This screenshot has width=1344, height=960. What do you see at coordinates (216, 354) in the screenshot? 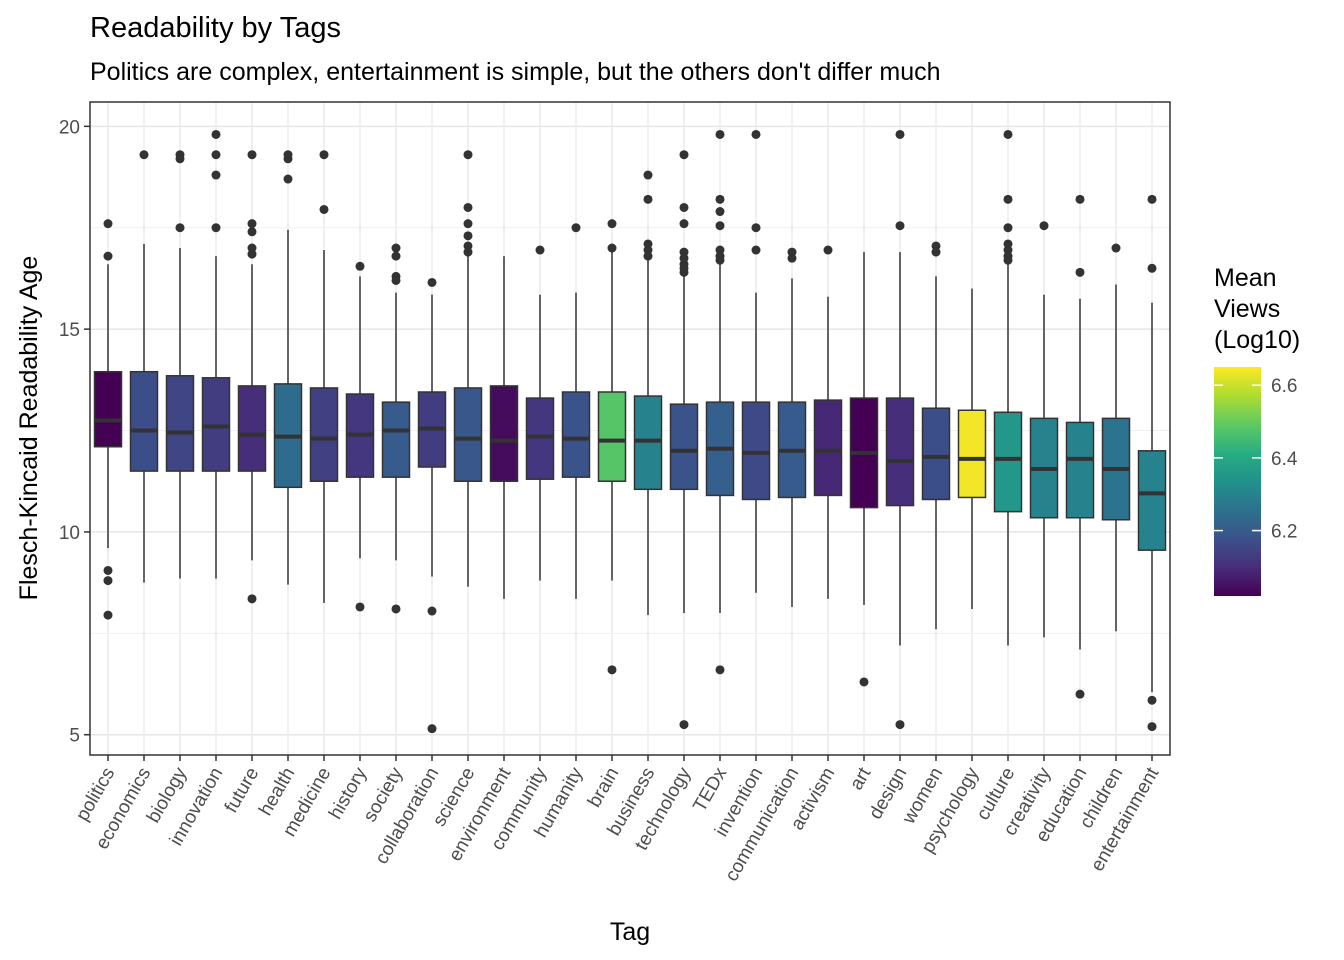
I see `box-innovation` at bounding box center [216, 354].